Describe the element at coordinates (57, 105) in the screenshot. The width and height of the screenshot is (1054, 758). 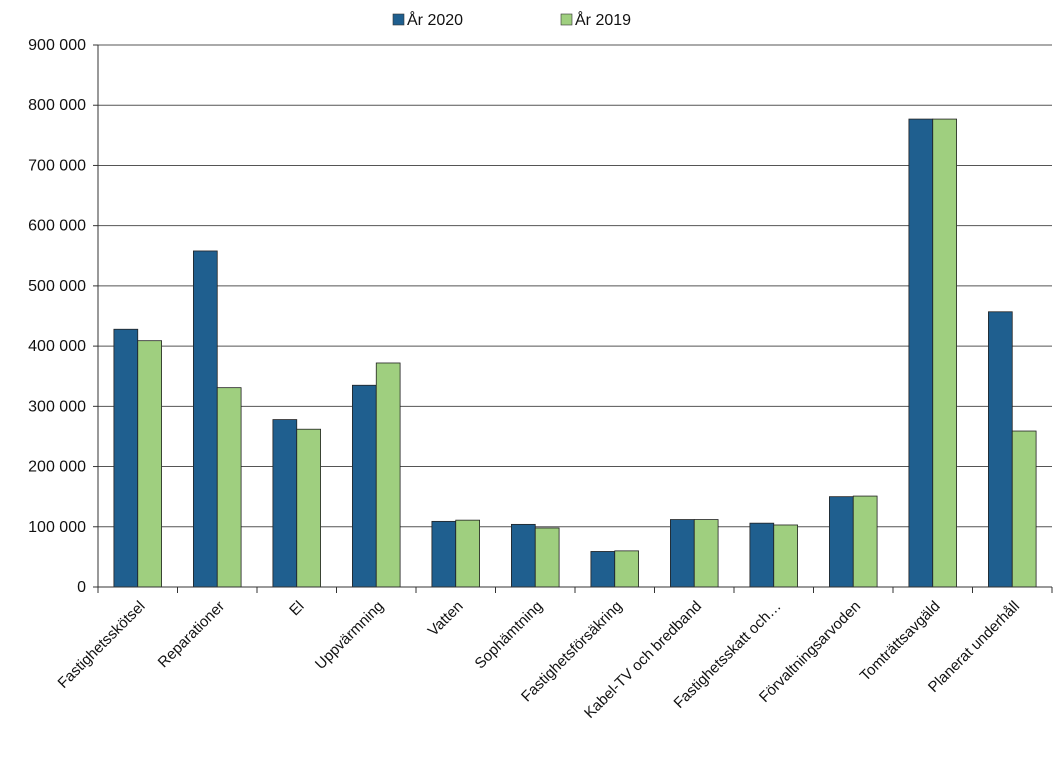
I see `y-tick-label: 800 000` at that location.